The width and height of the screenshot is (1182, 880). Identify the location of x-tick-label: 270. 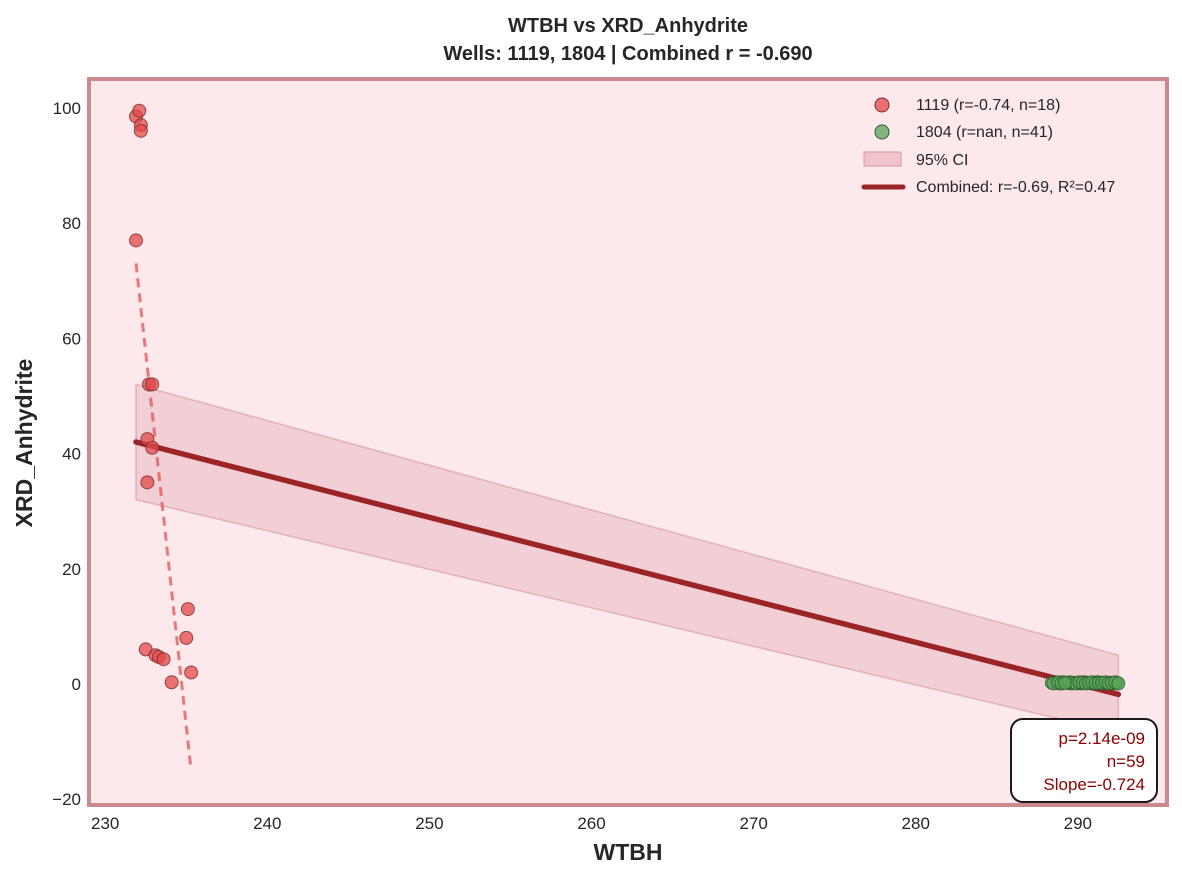
(753, 823).